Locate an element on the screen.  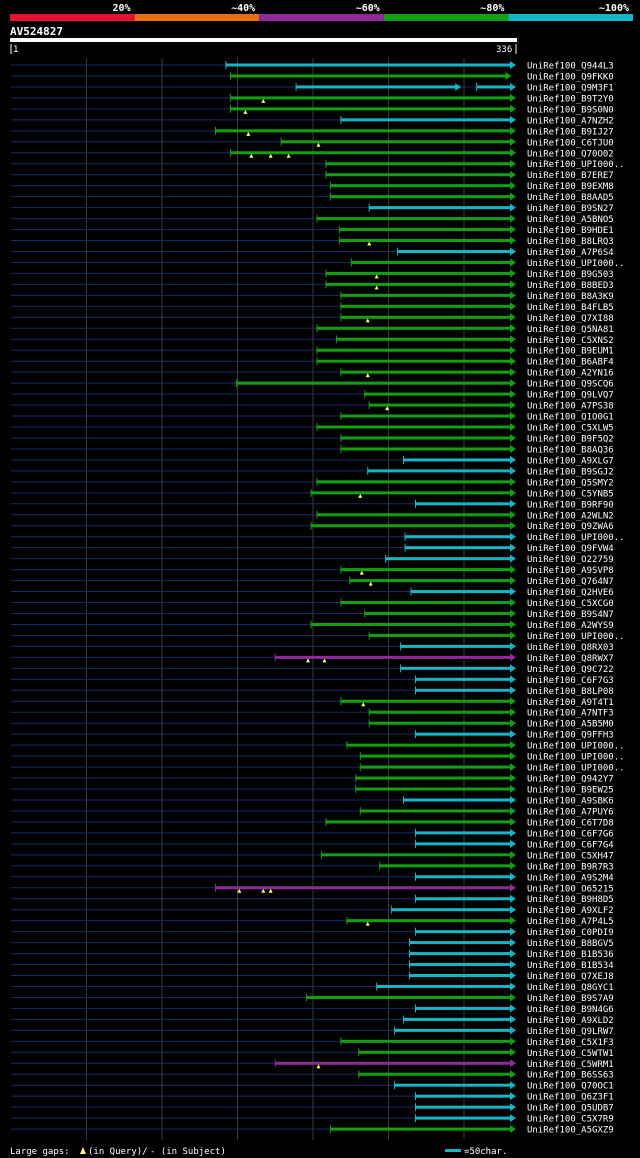
hit-row: UniRef100_Q9LRW7 is located at coordinates (312, 1031).